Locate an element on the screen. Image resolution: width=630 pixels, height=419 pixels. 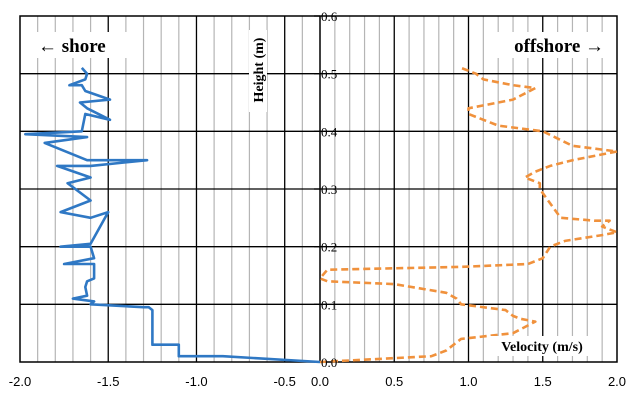
y-axis-title: Height (m) is located at coordinates (259, 69).